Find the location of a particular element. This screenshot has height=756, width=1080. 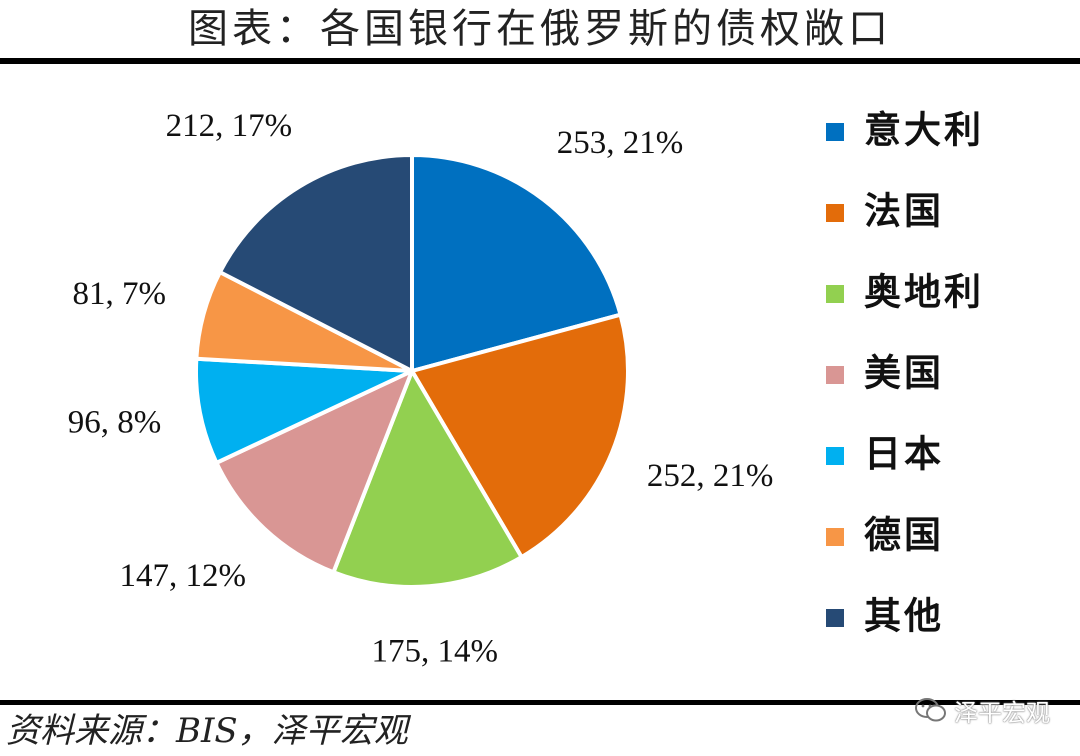

chart-title: 图表：各国银行在俄罗斯的债权敞口 is located at coordinates (540, 29).